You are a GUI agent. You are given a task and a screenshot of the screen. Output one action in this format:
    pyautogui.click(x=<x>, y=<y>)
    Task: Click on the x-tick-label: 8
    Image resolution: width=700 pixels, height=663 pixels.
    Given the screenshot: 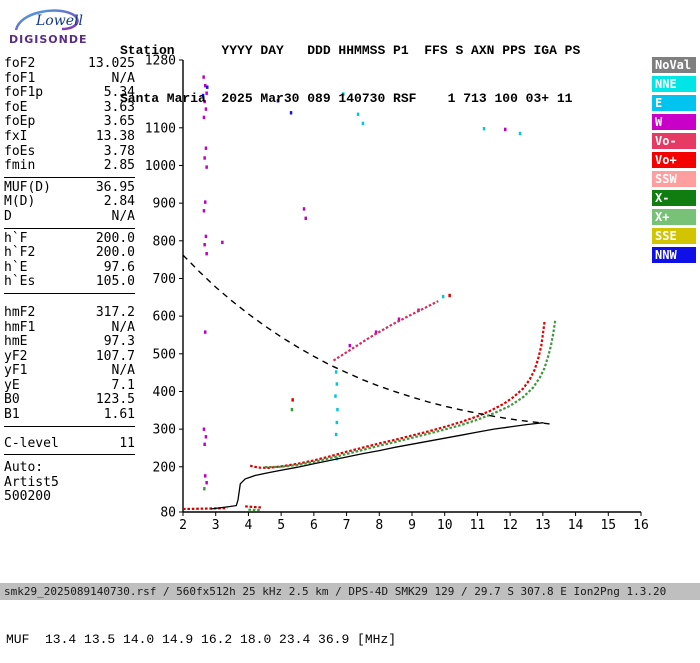 What is the action you would take?
    pyautogui.click(x=379, y=525)
    